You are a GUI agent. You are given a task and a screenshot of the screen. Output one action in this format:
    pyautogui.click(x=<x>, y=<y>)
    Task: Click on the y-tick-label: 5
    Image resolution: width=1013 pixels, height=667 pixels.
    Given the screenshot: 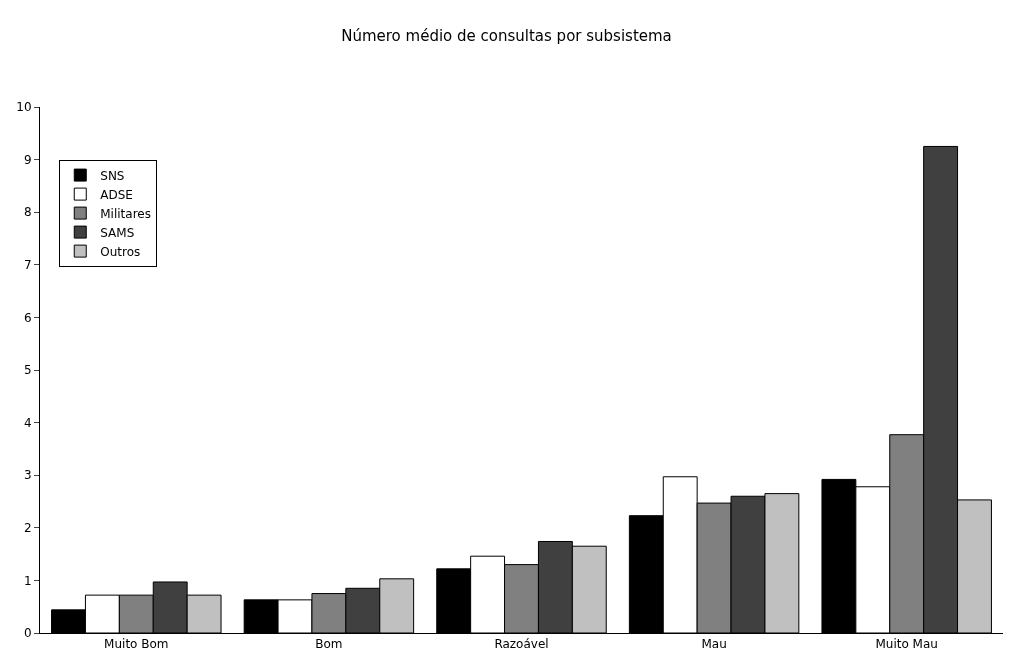 What is the action you would take?
    pyautogui.click(x=27, y=370)
    